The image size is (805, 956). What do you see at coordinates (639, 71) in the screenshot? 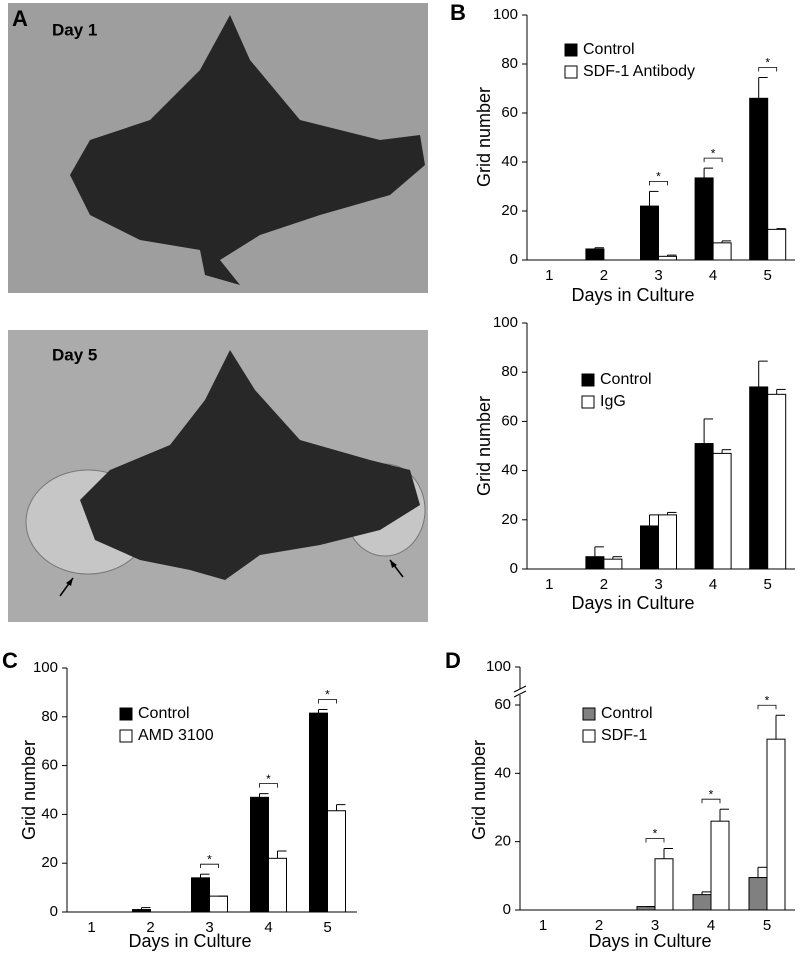
I see `legend-label: SDF-1 Antibody` at bounding box center [639, 71].